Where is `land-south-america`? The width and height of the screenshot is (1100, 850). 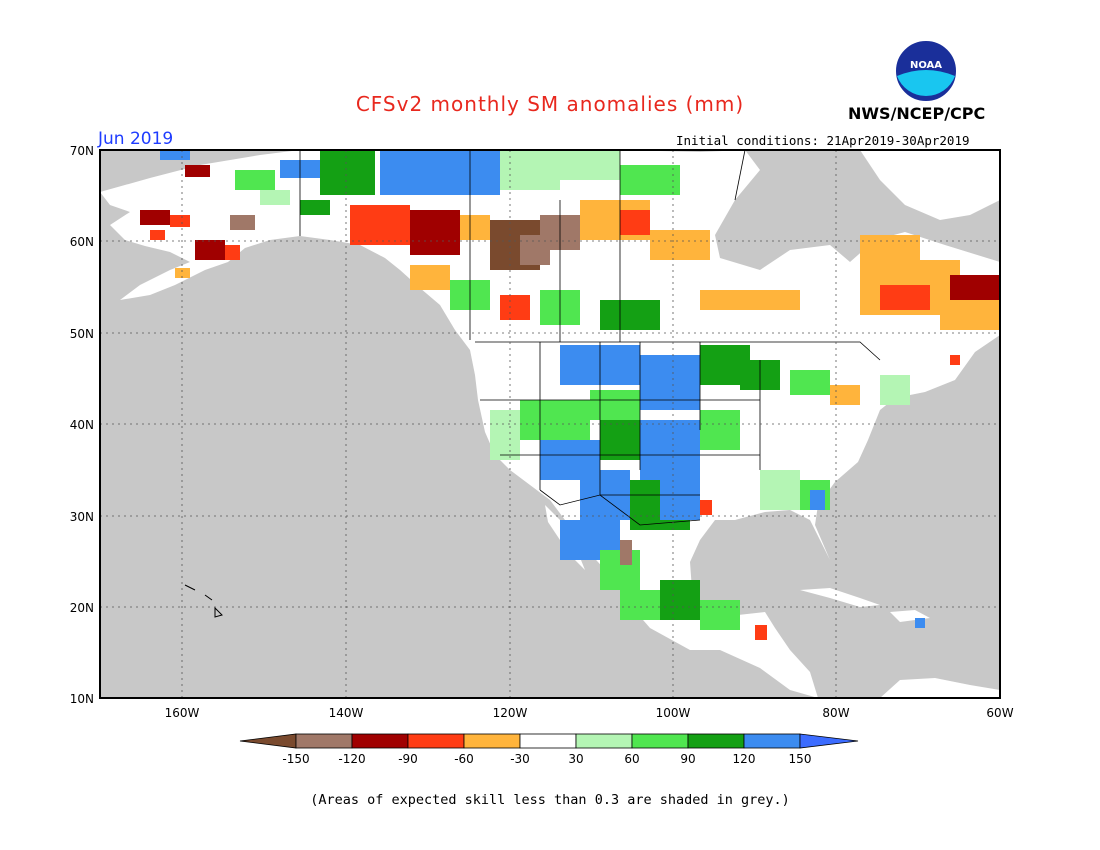
land-south-america is located at coordinates (940, 688).